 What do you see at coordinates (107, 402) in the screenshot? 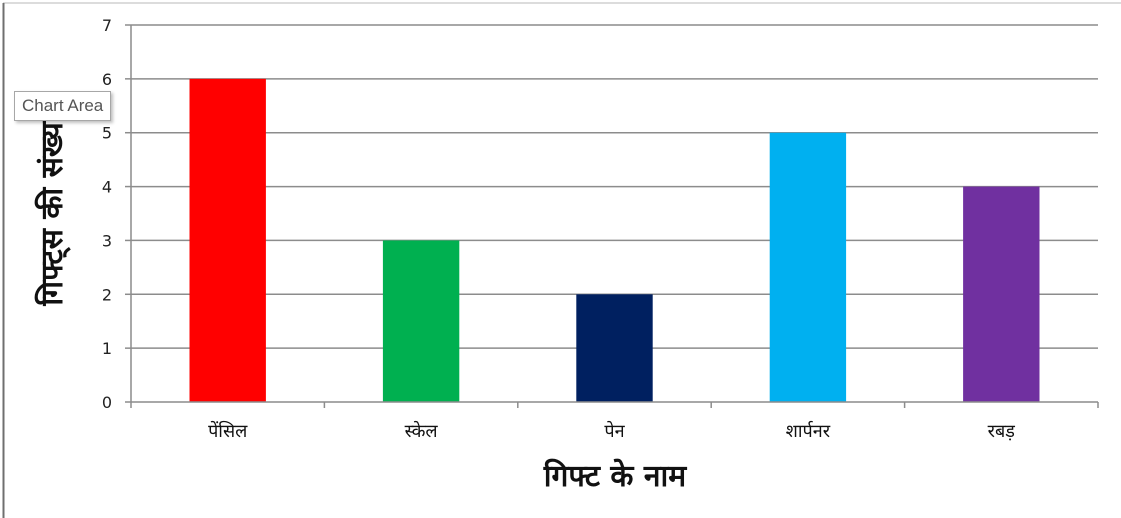
I see `y-tick-label: 0` at bounding box center [107, 402].